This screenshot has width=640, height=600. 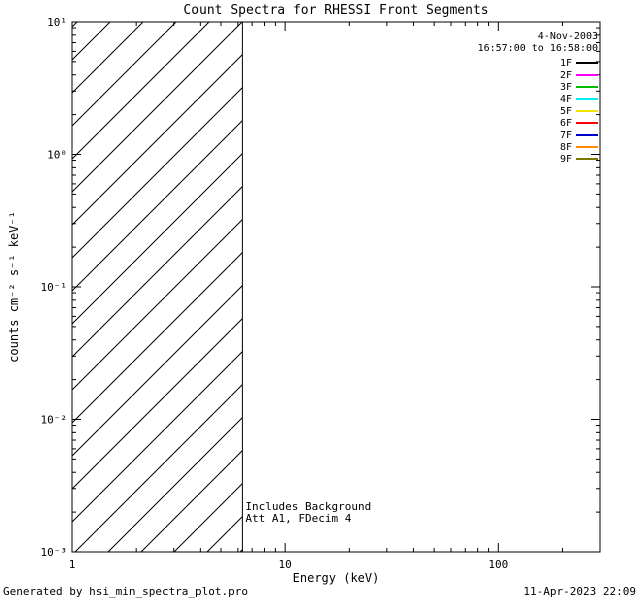 I want to click on x-tick-label: 10, so click(x=285, y=564).